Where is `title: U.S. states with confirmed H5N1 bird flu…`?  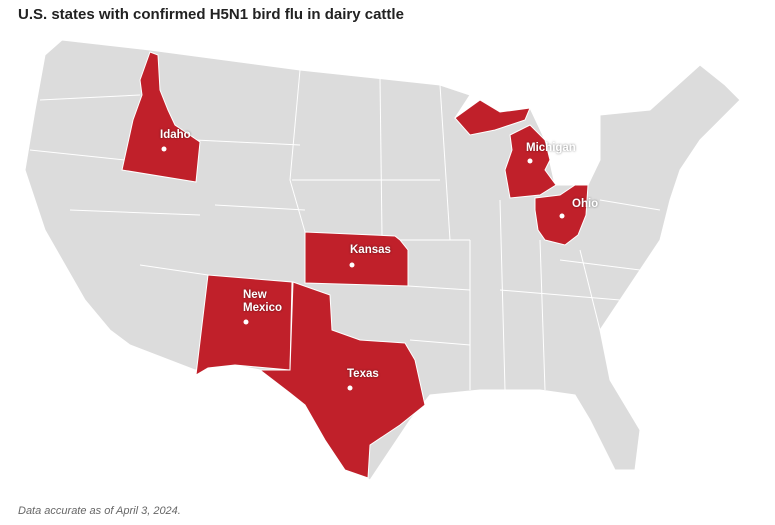
title: U.S. states with confirmed H5N1 bird flu… is located at coordinates (211, 14).